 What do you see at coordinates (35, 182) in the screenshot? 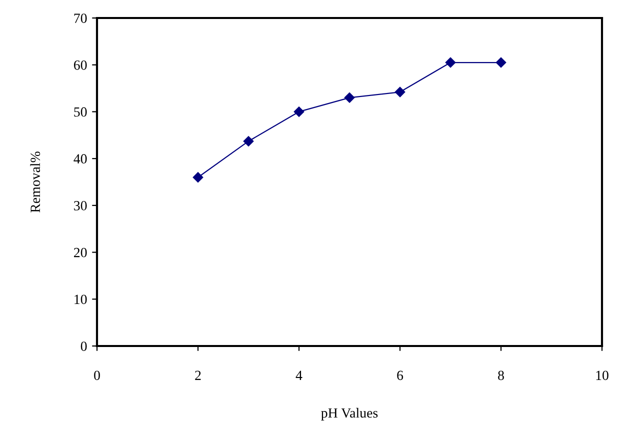
I see `y-axis-title: Removal%` at bounding box center [35, 182].